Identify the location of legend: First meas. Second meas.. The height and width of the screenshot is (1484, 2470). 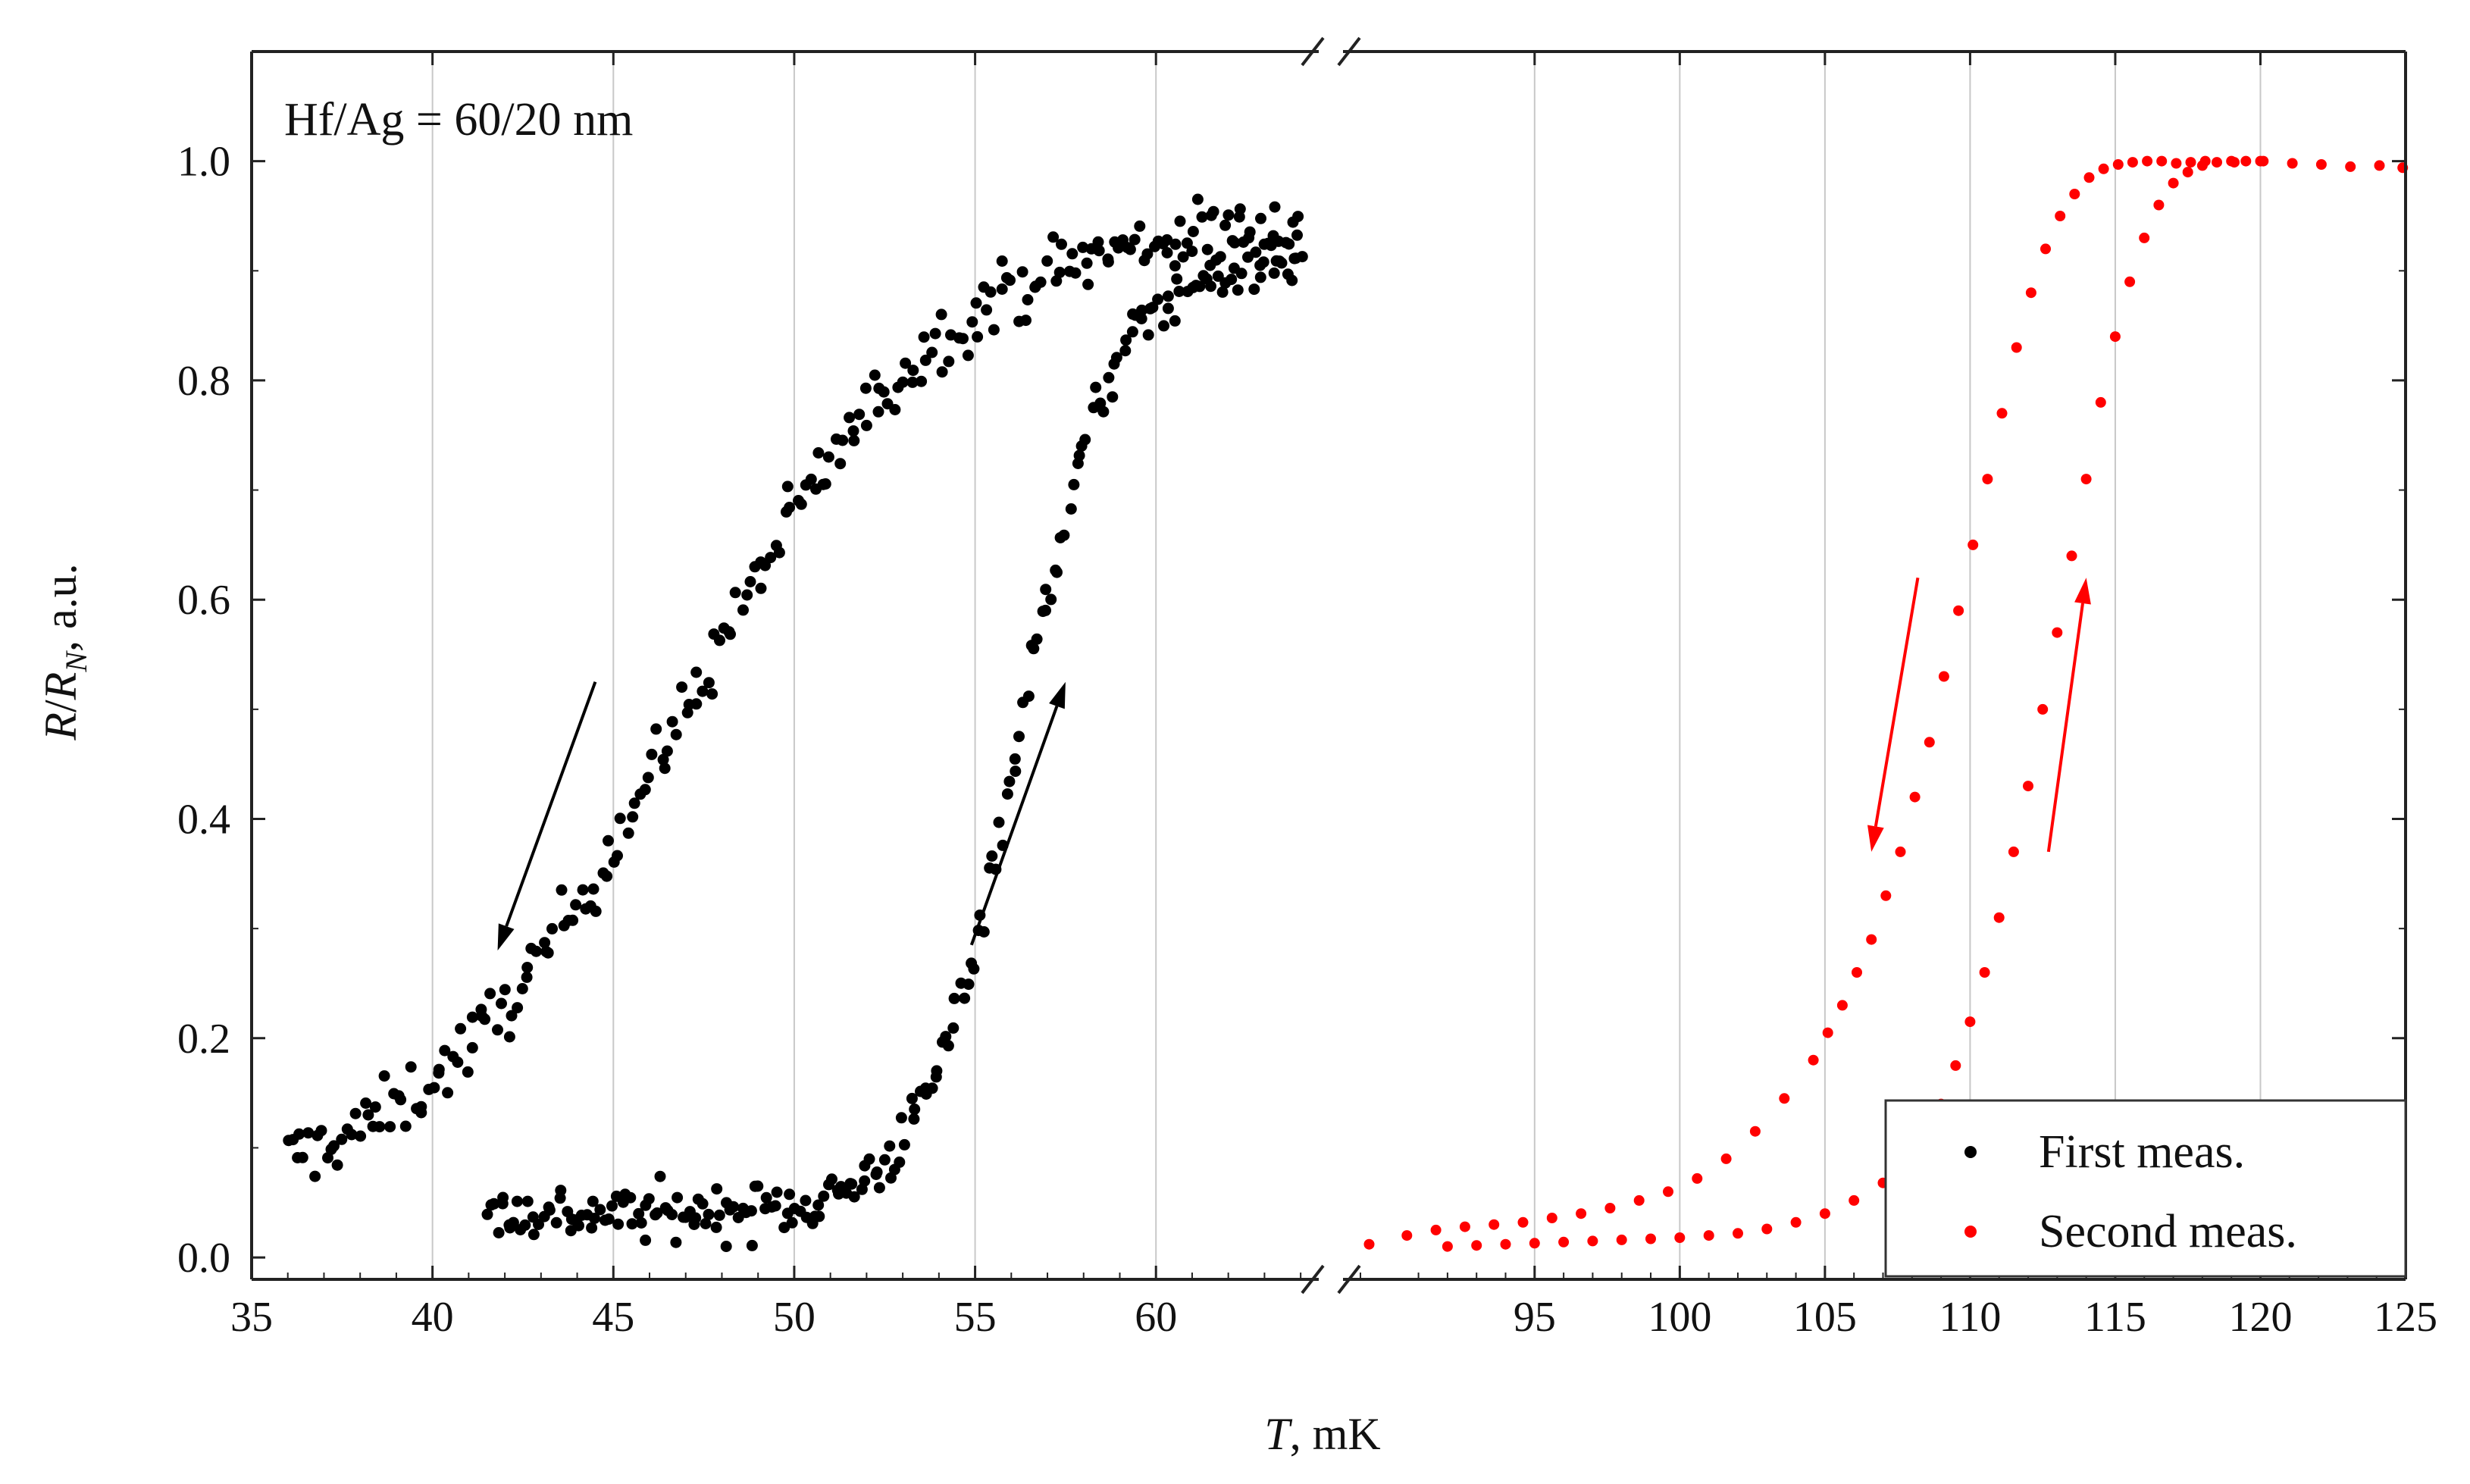
(2145, 1188).